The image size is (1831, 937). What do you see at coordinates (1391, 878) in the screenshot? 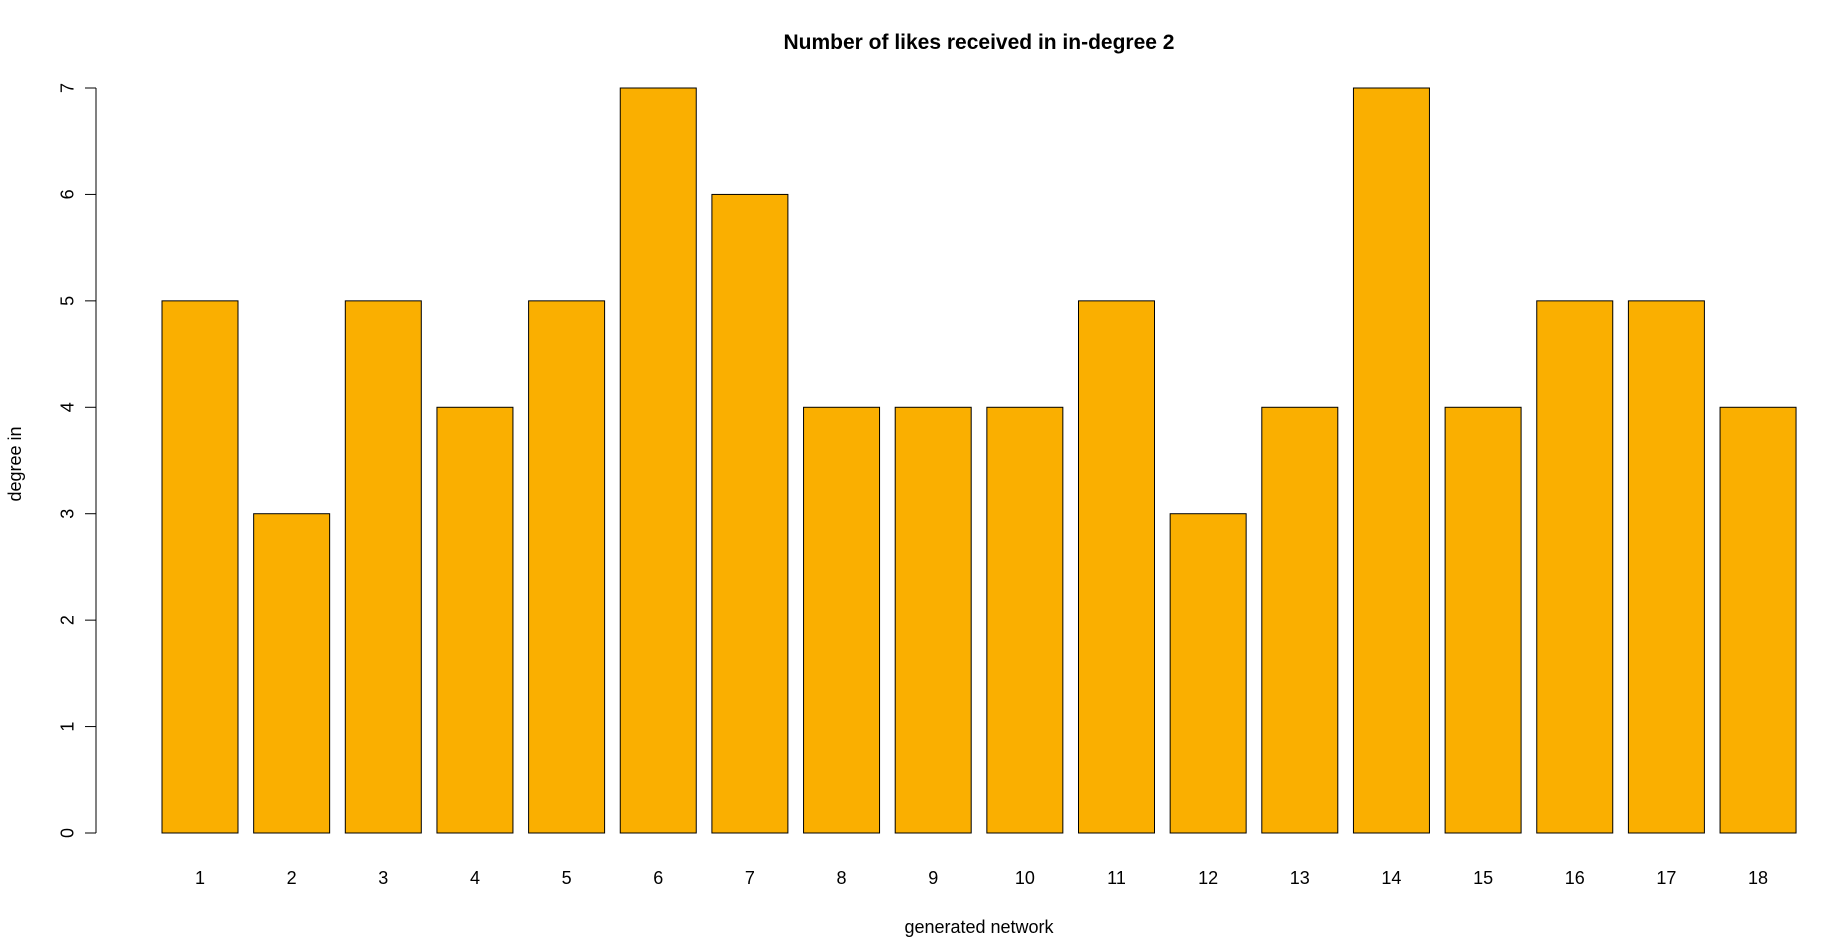
I see `x-tick-label: 14` at bounding box center [1391, 878].